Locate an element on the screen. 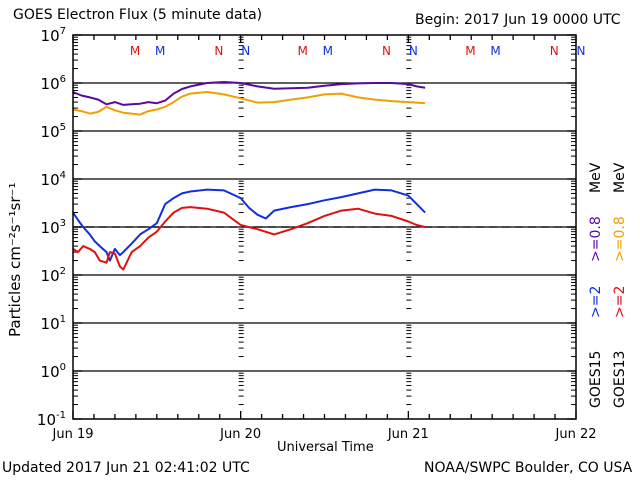 Image resolution: width=640 pixels, height=480 pixels. legend-goes15-08mev: >=0.8 is located at coordinates (596, 239).